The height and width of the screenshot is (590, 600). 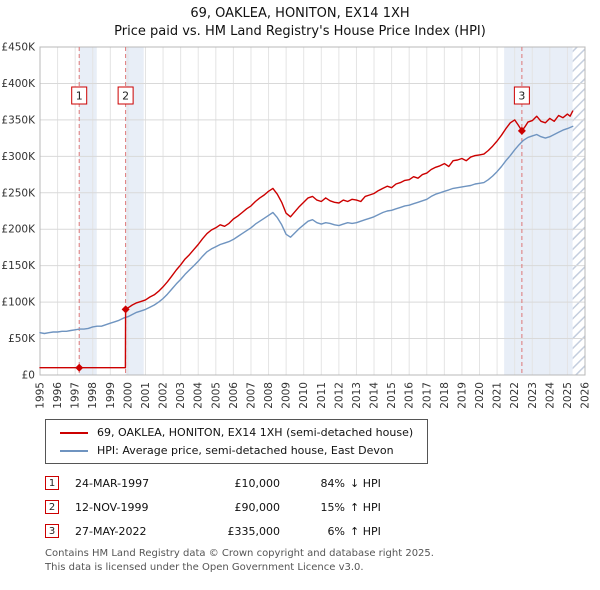 What do you see at coordinates (18, 303) in the screenshot?
I see `y-axis-label: £100K` at bounding box center [18, 303].